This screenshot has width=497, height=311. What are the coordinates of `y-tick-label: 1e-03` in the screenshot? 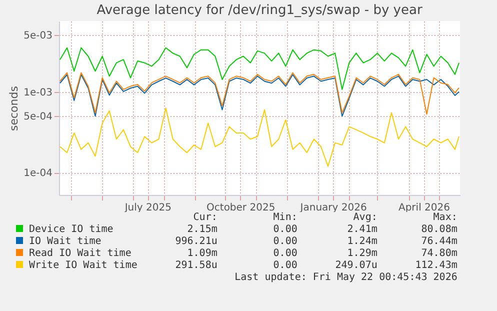 It's located at (38, 92).